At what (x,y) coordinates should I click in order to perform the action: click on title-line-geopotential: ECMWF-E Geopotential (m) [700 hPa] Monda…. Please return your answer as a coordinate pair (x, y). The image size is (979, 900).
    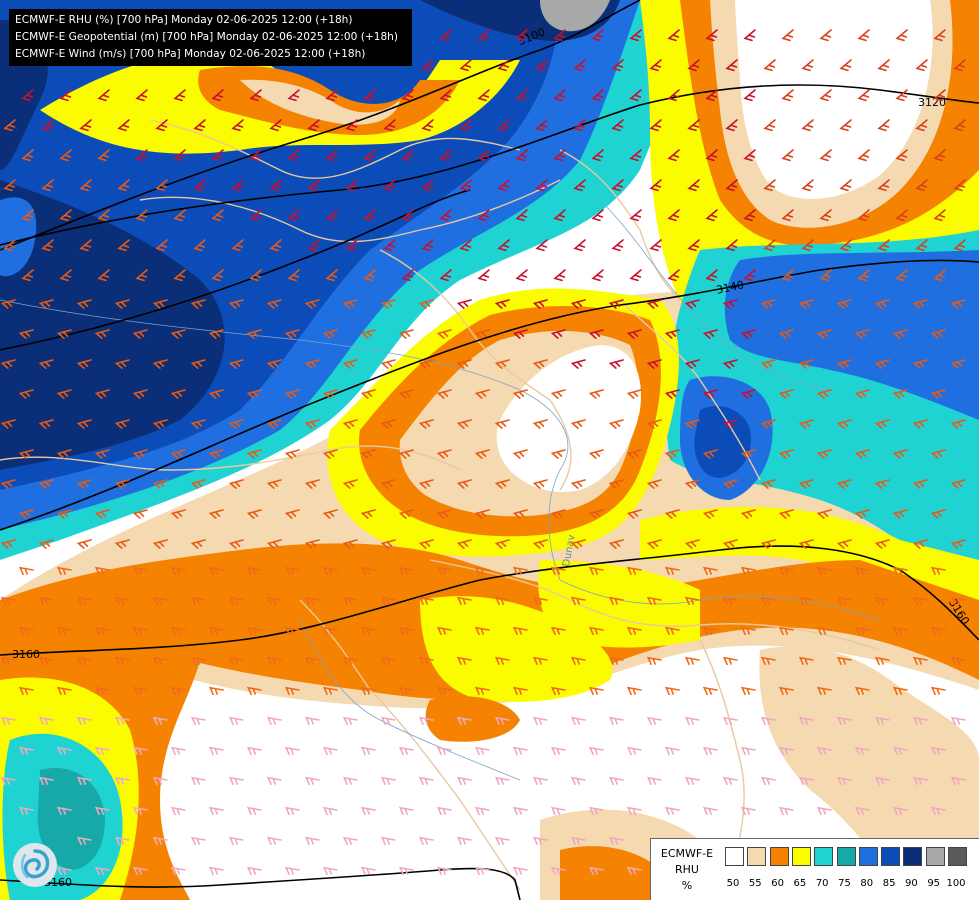
    Looking at the image, I should click on (207, 37).